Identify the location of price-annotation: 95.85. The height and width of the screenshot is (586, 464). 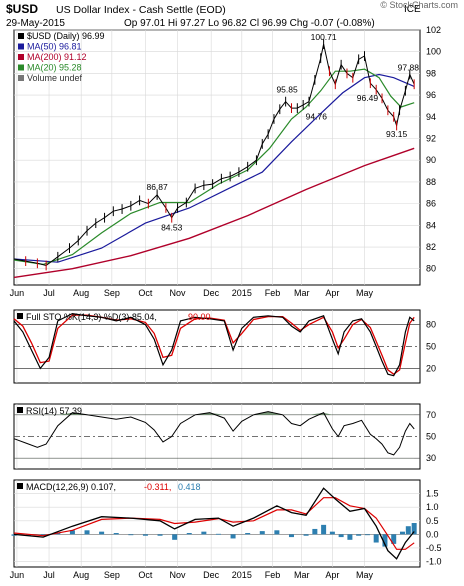
(287, 90).